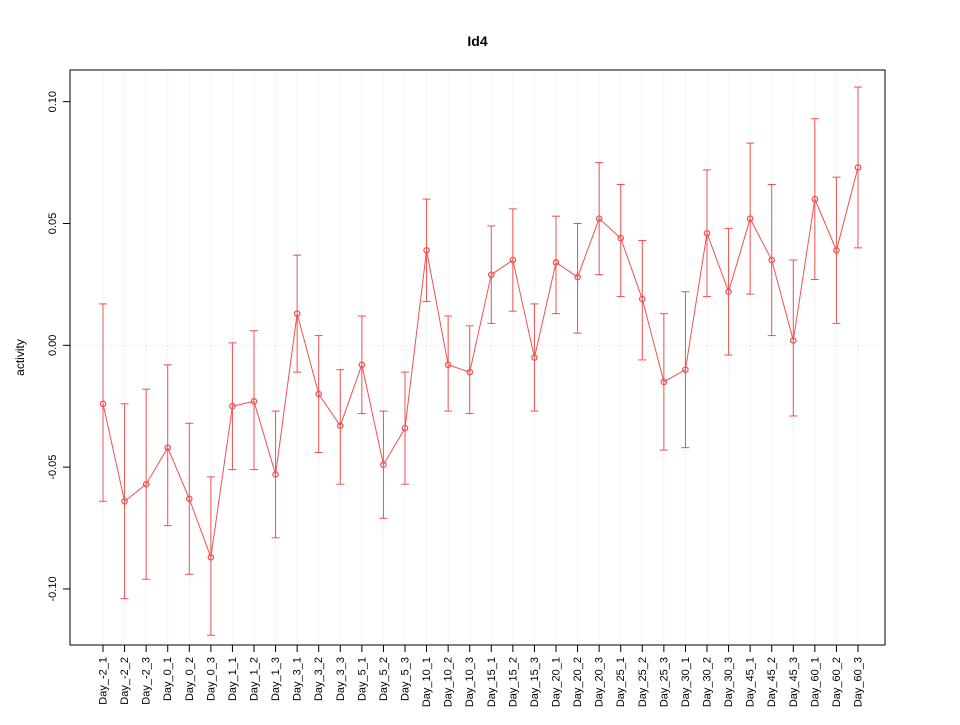 Image resolution: width=960 pixels, height=725 pixels. Describe the element at coordinates (664, 682) in the screenshot. I see `x-tick-label: Day_25_3` at that location.